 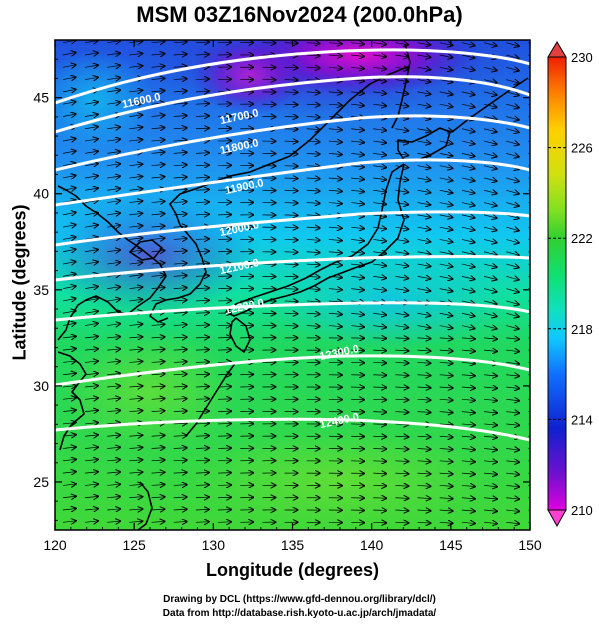 I want to click on coastline-ryukyu, so click(x=211, y=399).